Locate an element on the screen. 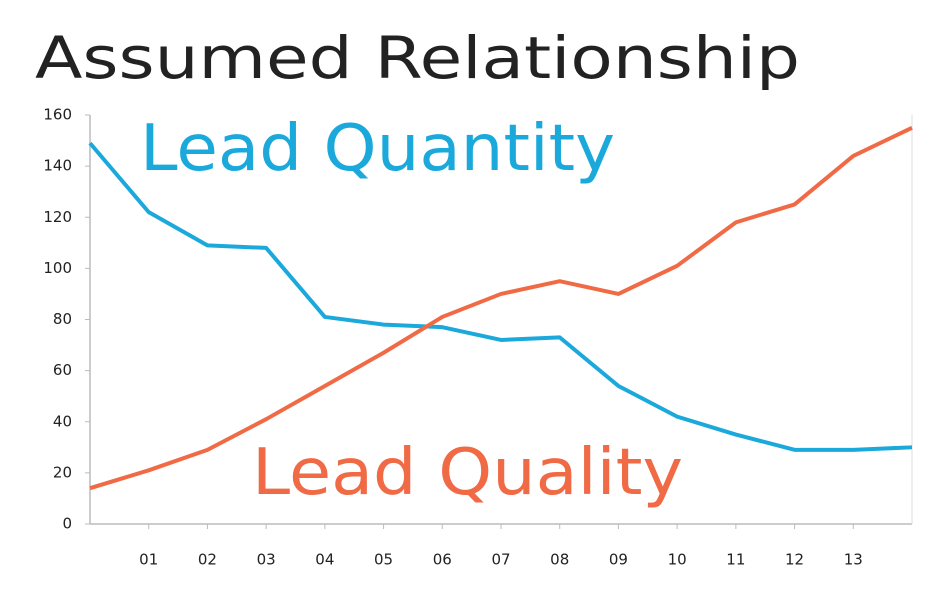 The height and width of the screenshot is (595, 938). x-tick-label: 01 is located at coordinates (148, 560).